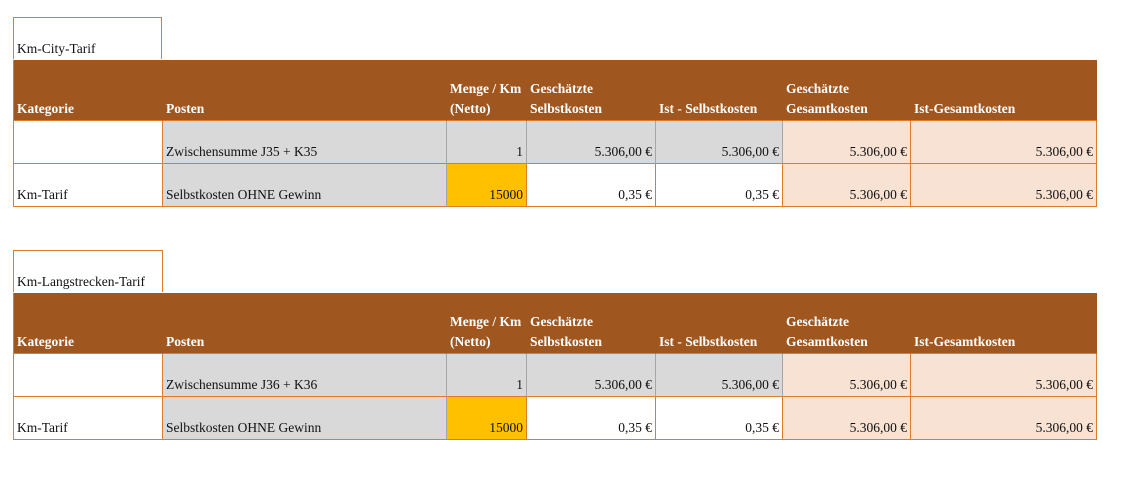  What do you see at coordinates (88, 271) in the screenshot?
I see `table-title: Km-Langstrecken-Tarif` at bounding box center [88, 271].